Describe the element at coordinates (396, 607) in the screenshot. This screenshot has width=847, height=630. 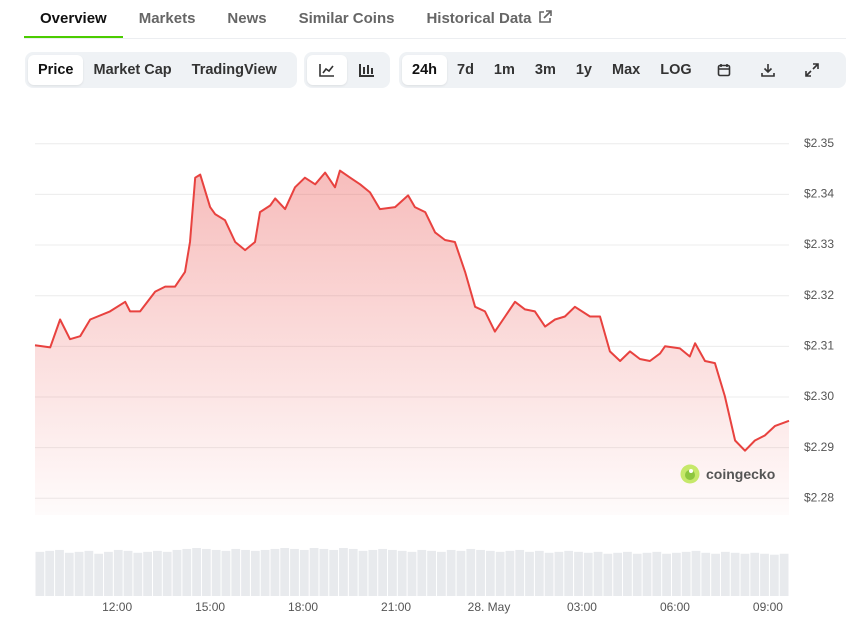
I see `x-tick-label: 21:00` at that location.